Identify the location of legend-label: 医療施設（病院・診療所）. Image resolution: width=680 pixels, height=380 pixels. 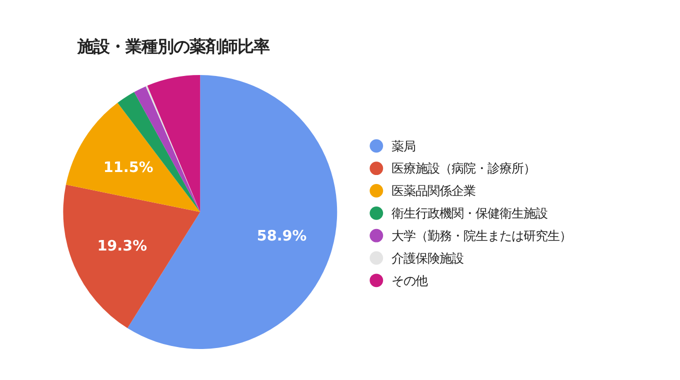
(464, 168).